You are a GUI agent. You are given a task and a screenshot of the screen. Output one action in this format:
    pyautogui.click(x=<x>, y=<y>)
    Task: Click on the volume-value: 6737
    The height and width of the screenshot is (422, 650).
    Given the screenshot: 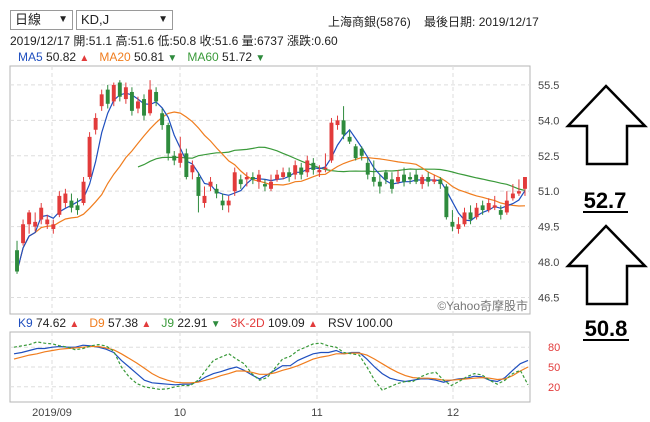 What is the action you would take?
    pyautogui.click(x=270, y=41)
    